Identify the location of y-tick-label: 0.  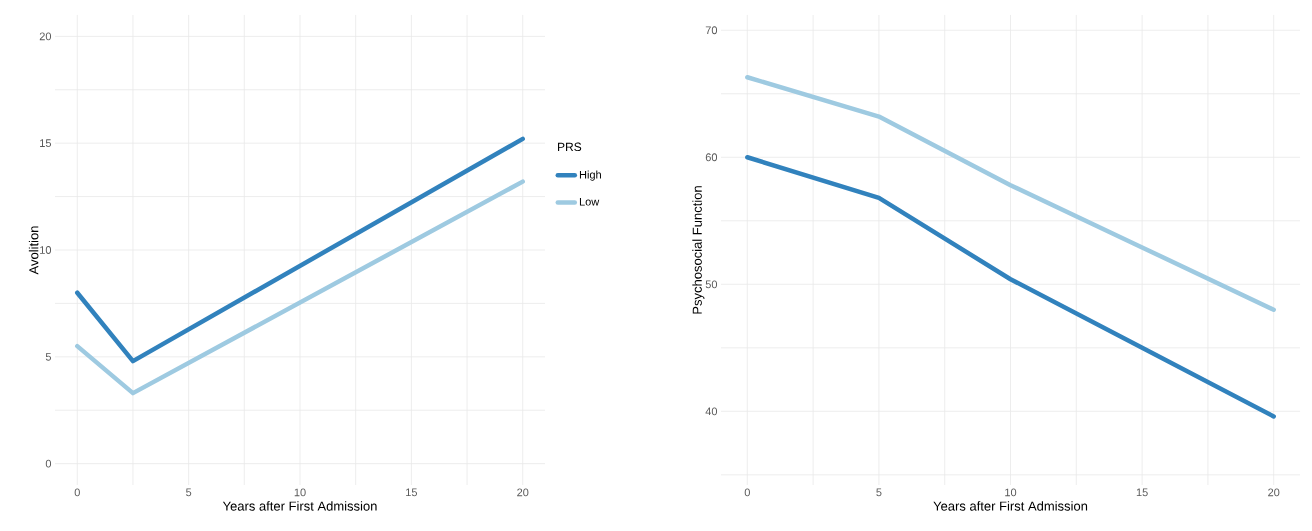
(48, 463).